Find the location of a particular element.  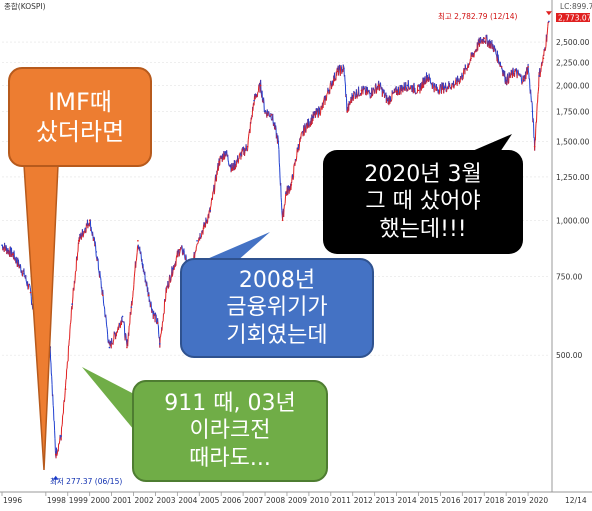

covid-2020-callout: 2020년 3월 그 때 샀어야 했는데!!! is located at coordinates (423, 202).